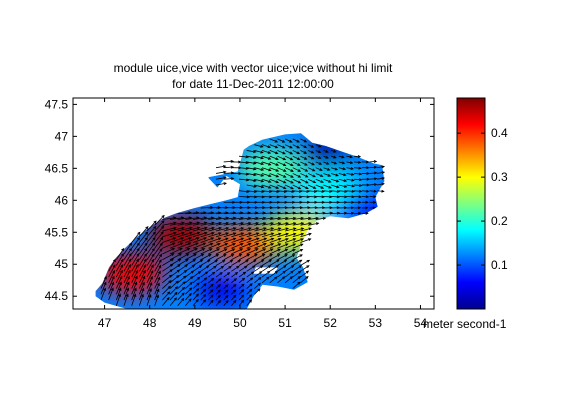 This screenshot has height=420, width=561. What do you see at coordinates (376, 323) in the screenshot?
I see `x-tick-label: 53` at bounding box center [376, 323].